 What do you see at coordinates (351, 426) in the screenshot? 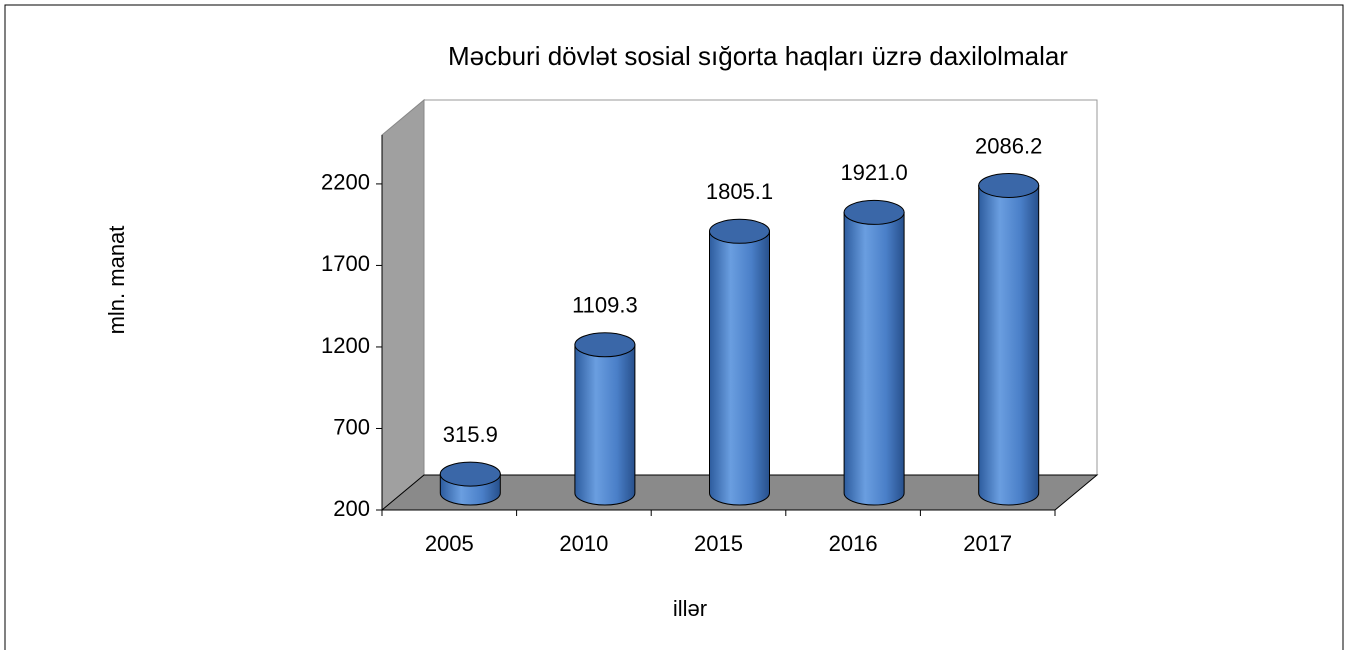
I see `y-tick-label: 700` at bounding box center [351, 426].